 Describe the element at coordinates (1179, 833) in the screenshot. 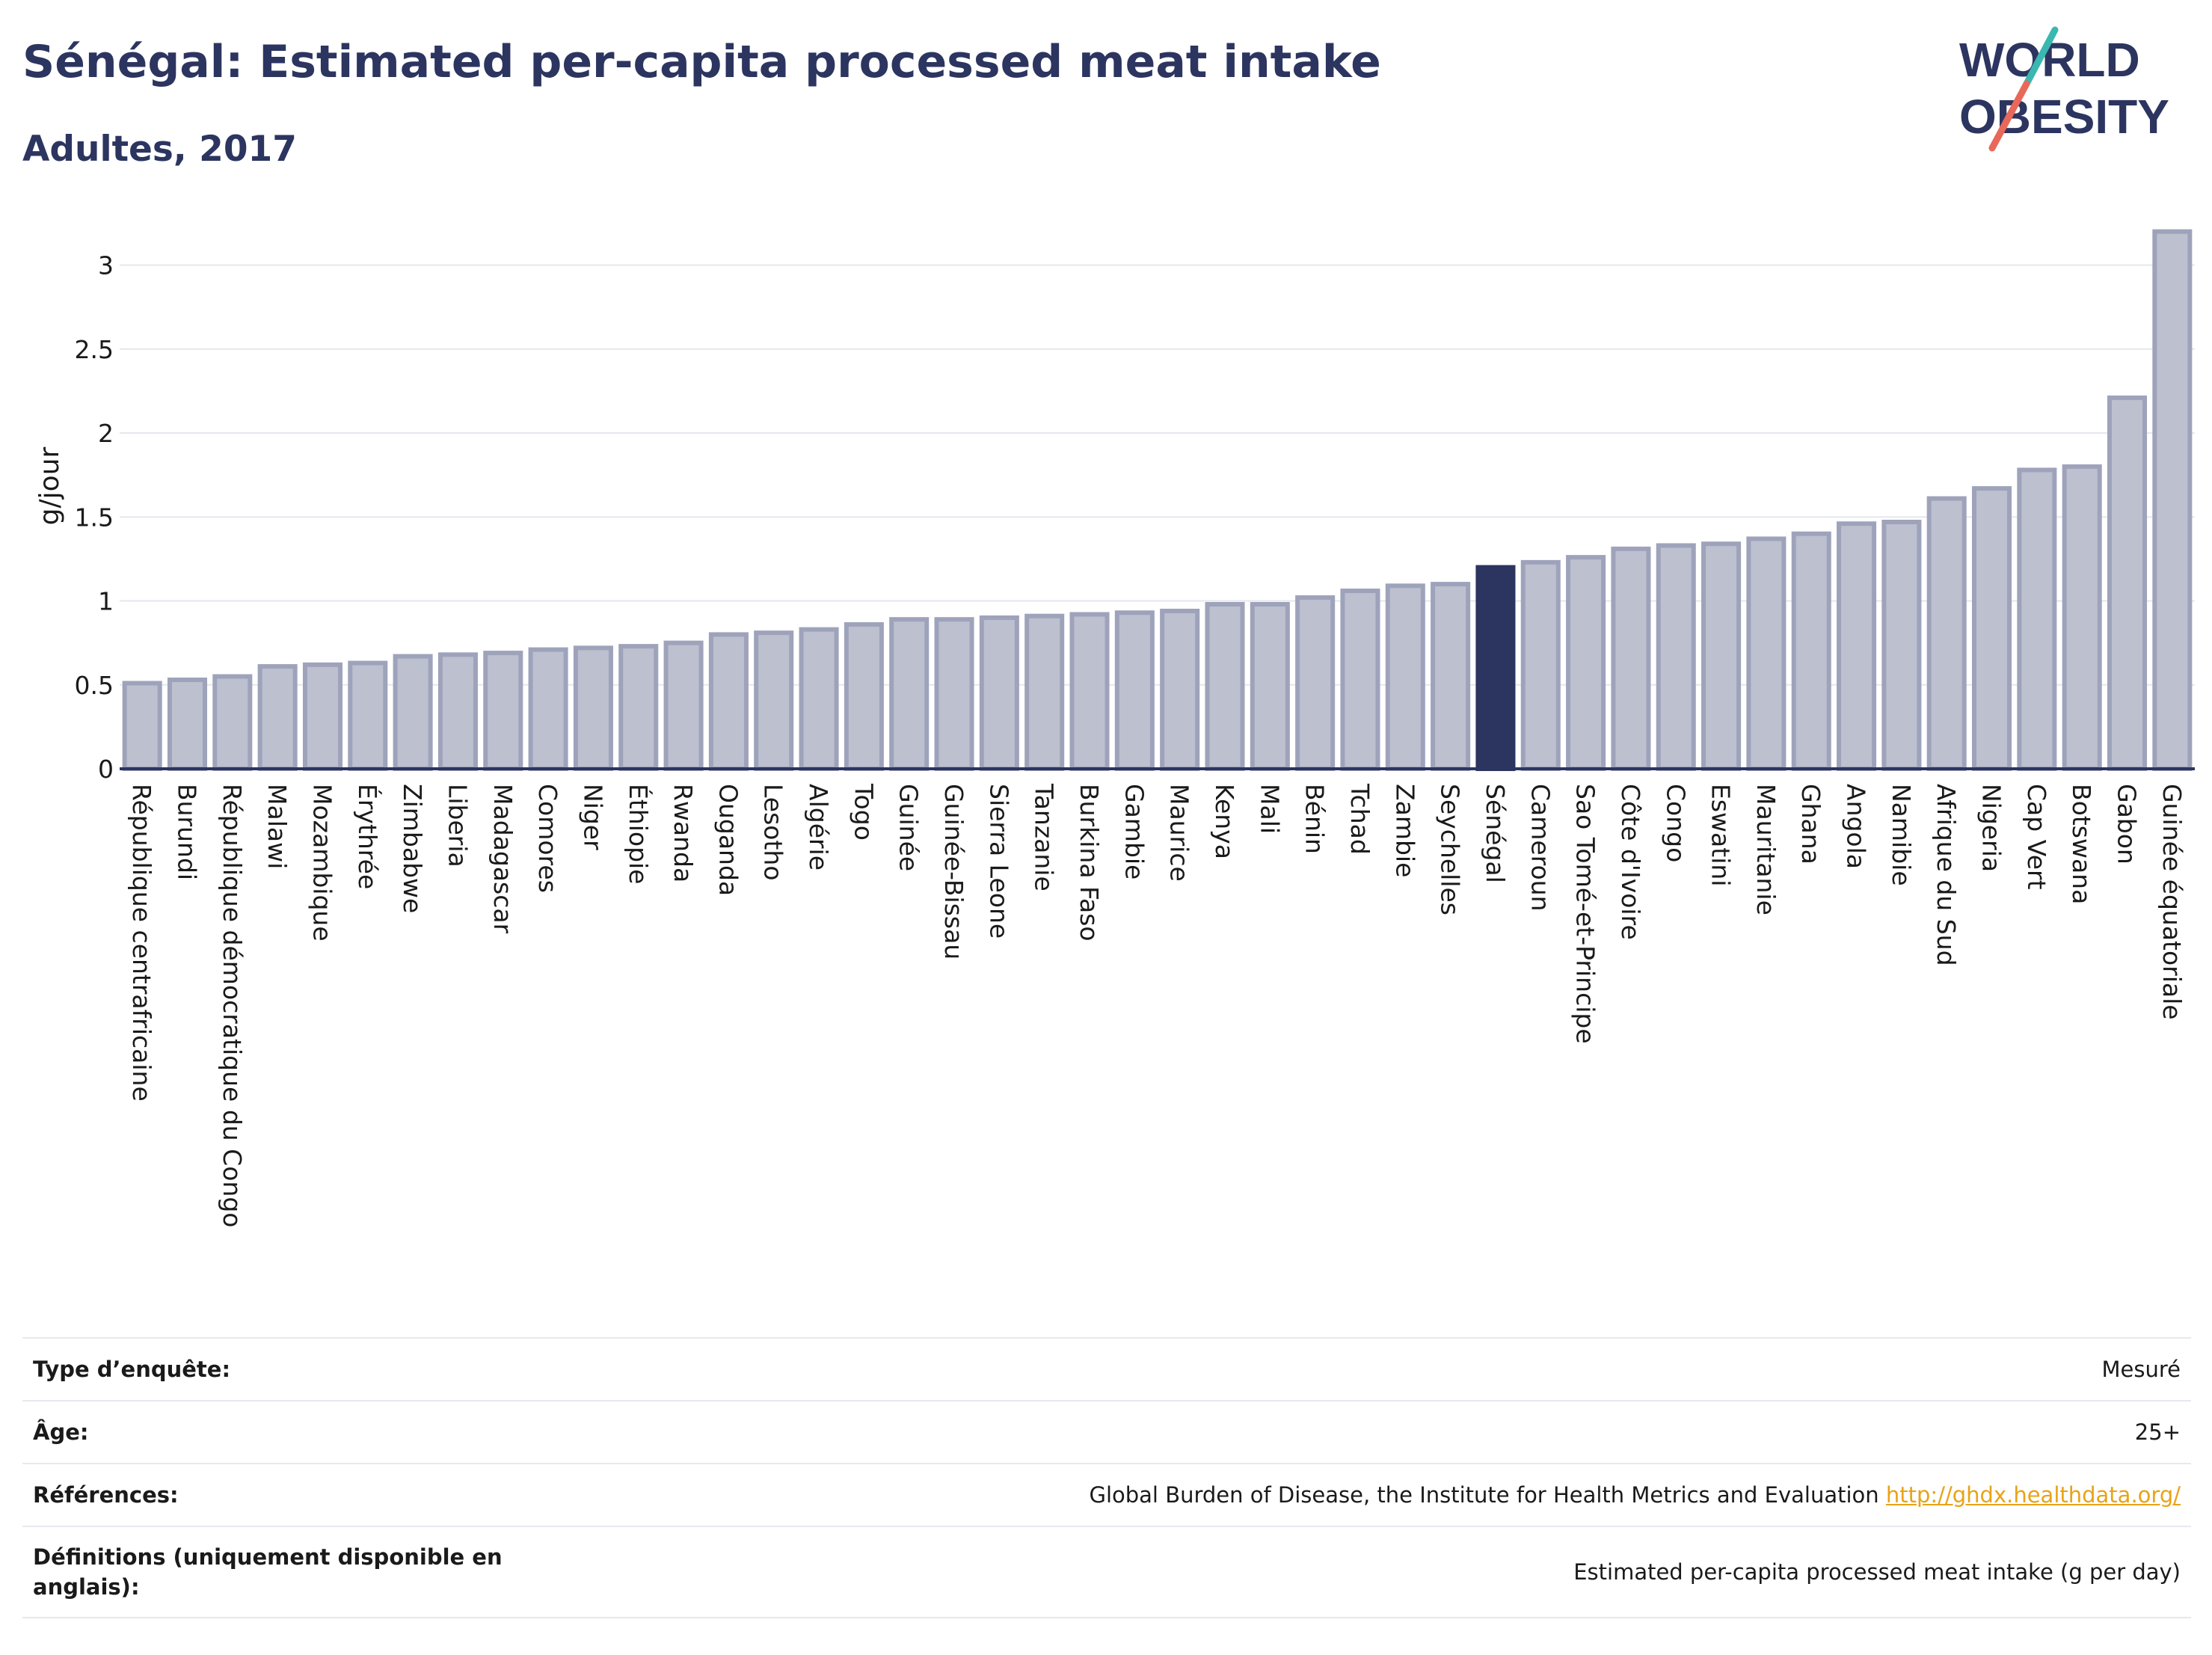

I see `x-tick-label: Maurice` at that location.